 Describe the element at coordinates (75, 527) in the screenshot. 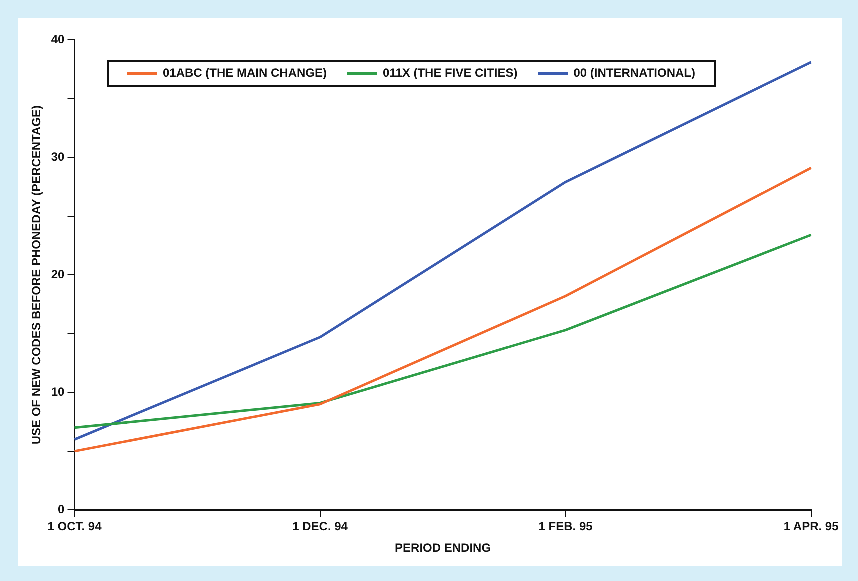

I see `x-tick-label: 1 OCT. 94` at that location.